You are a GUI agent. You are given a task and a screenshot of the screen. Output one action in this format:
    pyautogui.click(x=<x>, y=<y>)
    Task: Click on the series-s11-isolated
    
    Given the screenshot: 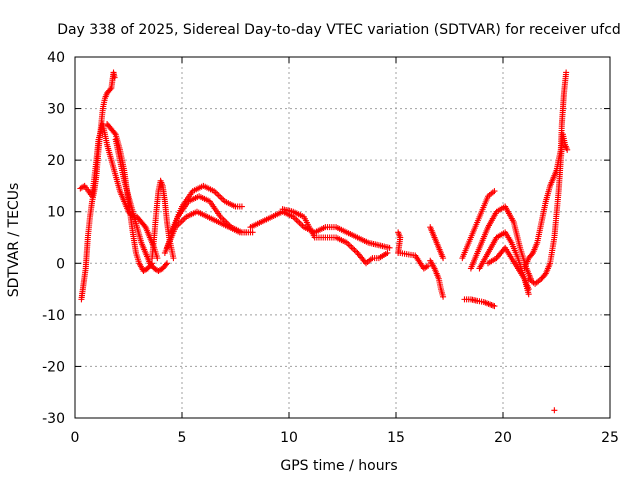 What is the action you would take?
    pyautogui.click(x=413, y=250)
    